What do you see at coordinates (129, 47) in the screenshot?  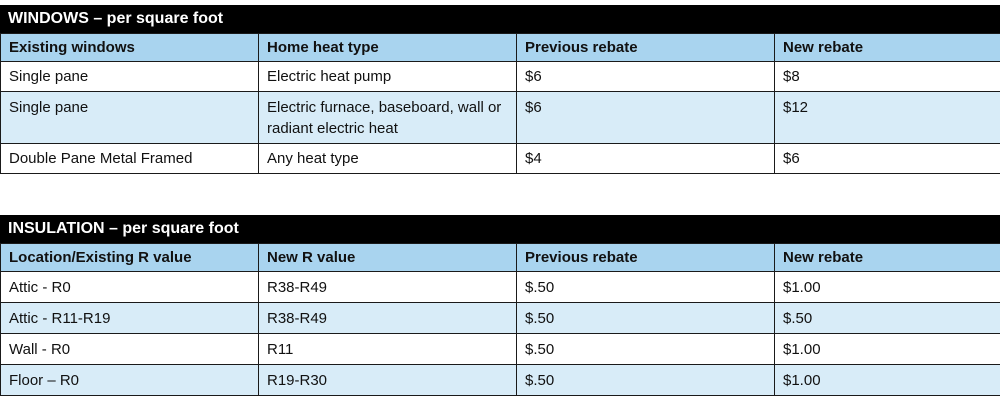 I see `column-header: Existing windows` at bounding box center [129, 47].